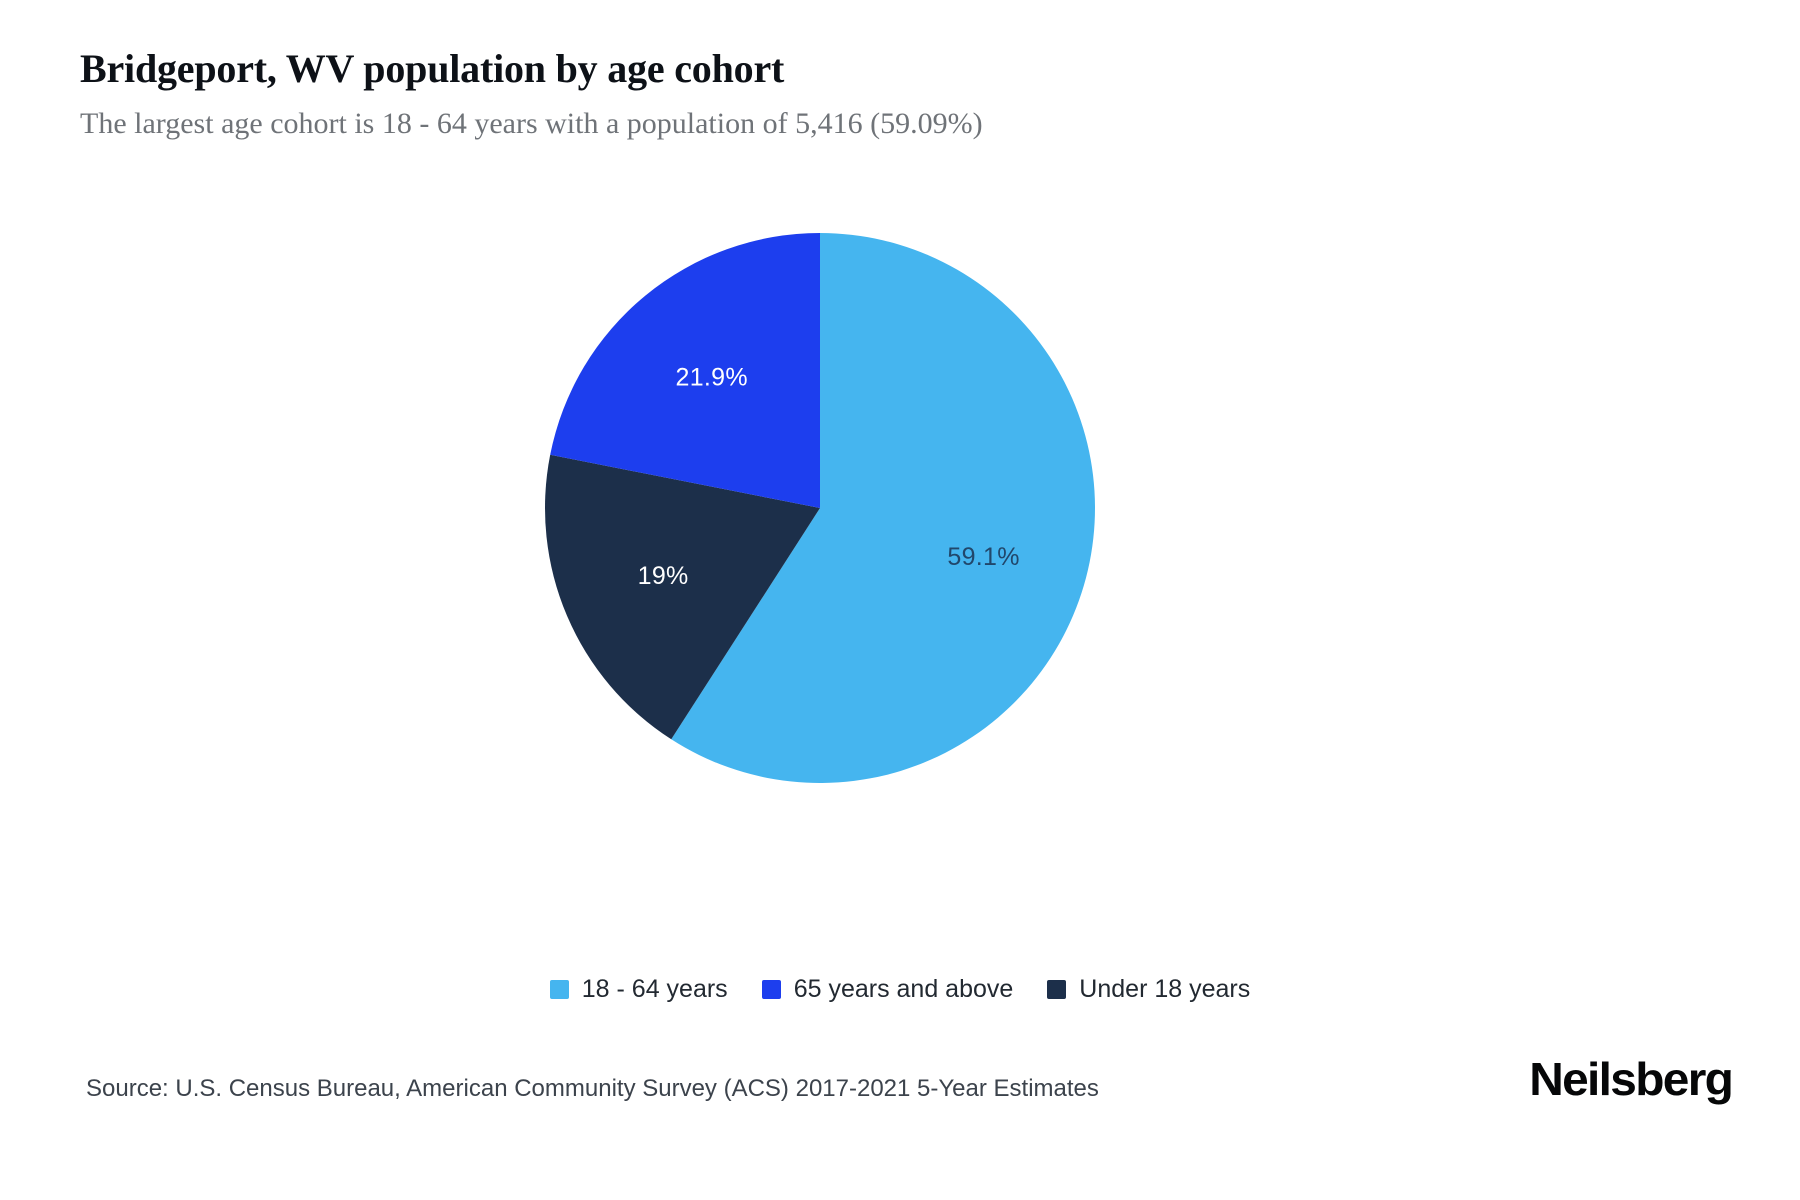  Describe the element at coordinates (663, 576) in the screenshot. I see `pie-label-under-18-years: 19%` at that location.